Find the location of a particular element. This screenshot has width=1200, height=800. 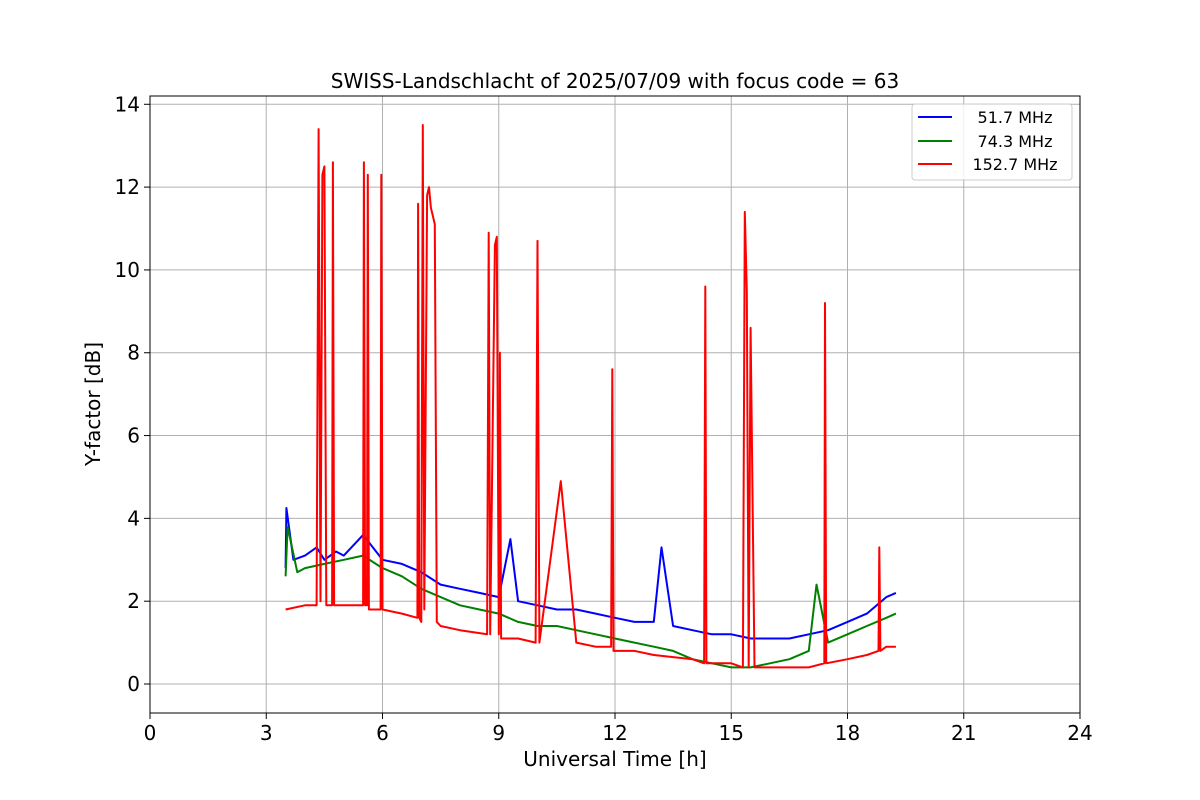

y-tick-label: 2 is located at coordinates (133, 601).